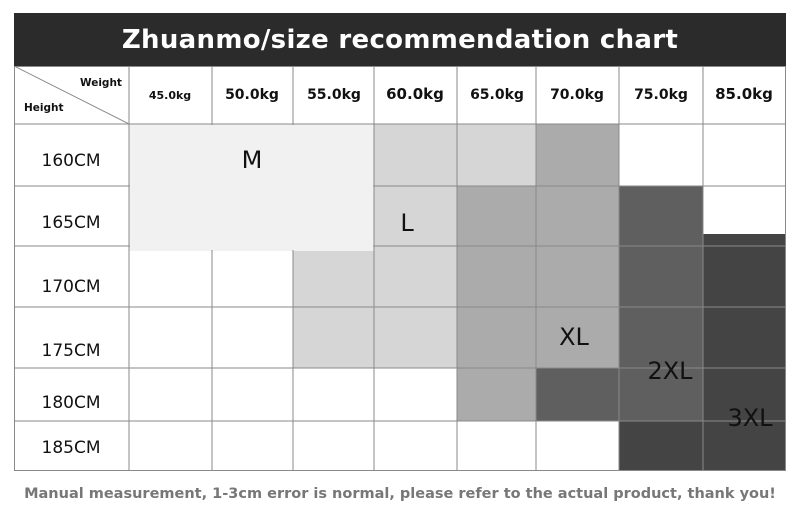  Describe the element at coordinates (101, 83) in the screenshot. I see `corner-weight-label: Weight` at that location.